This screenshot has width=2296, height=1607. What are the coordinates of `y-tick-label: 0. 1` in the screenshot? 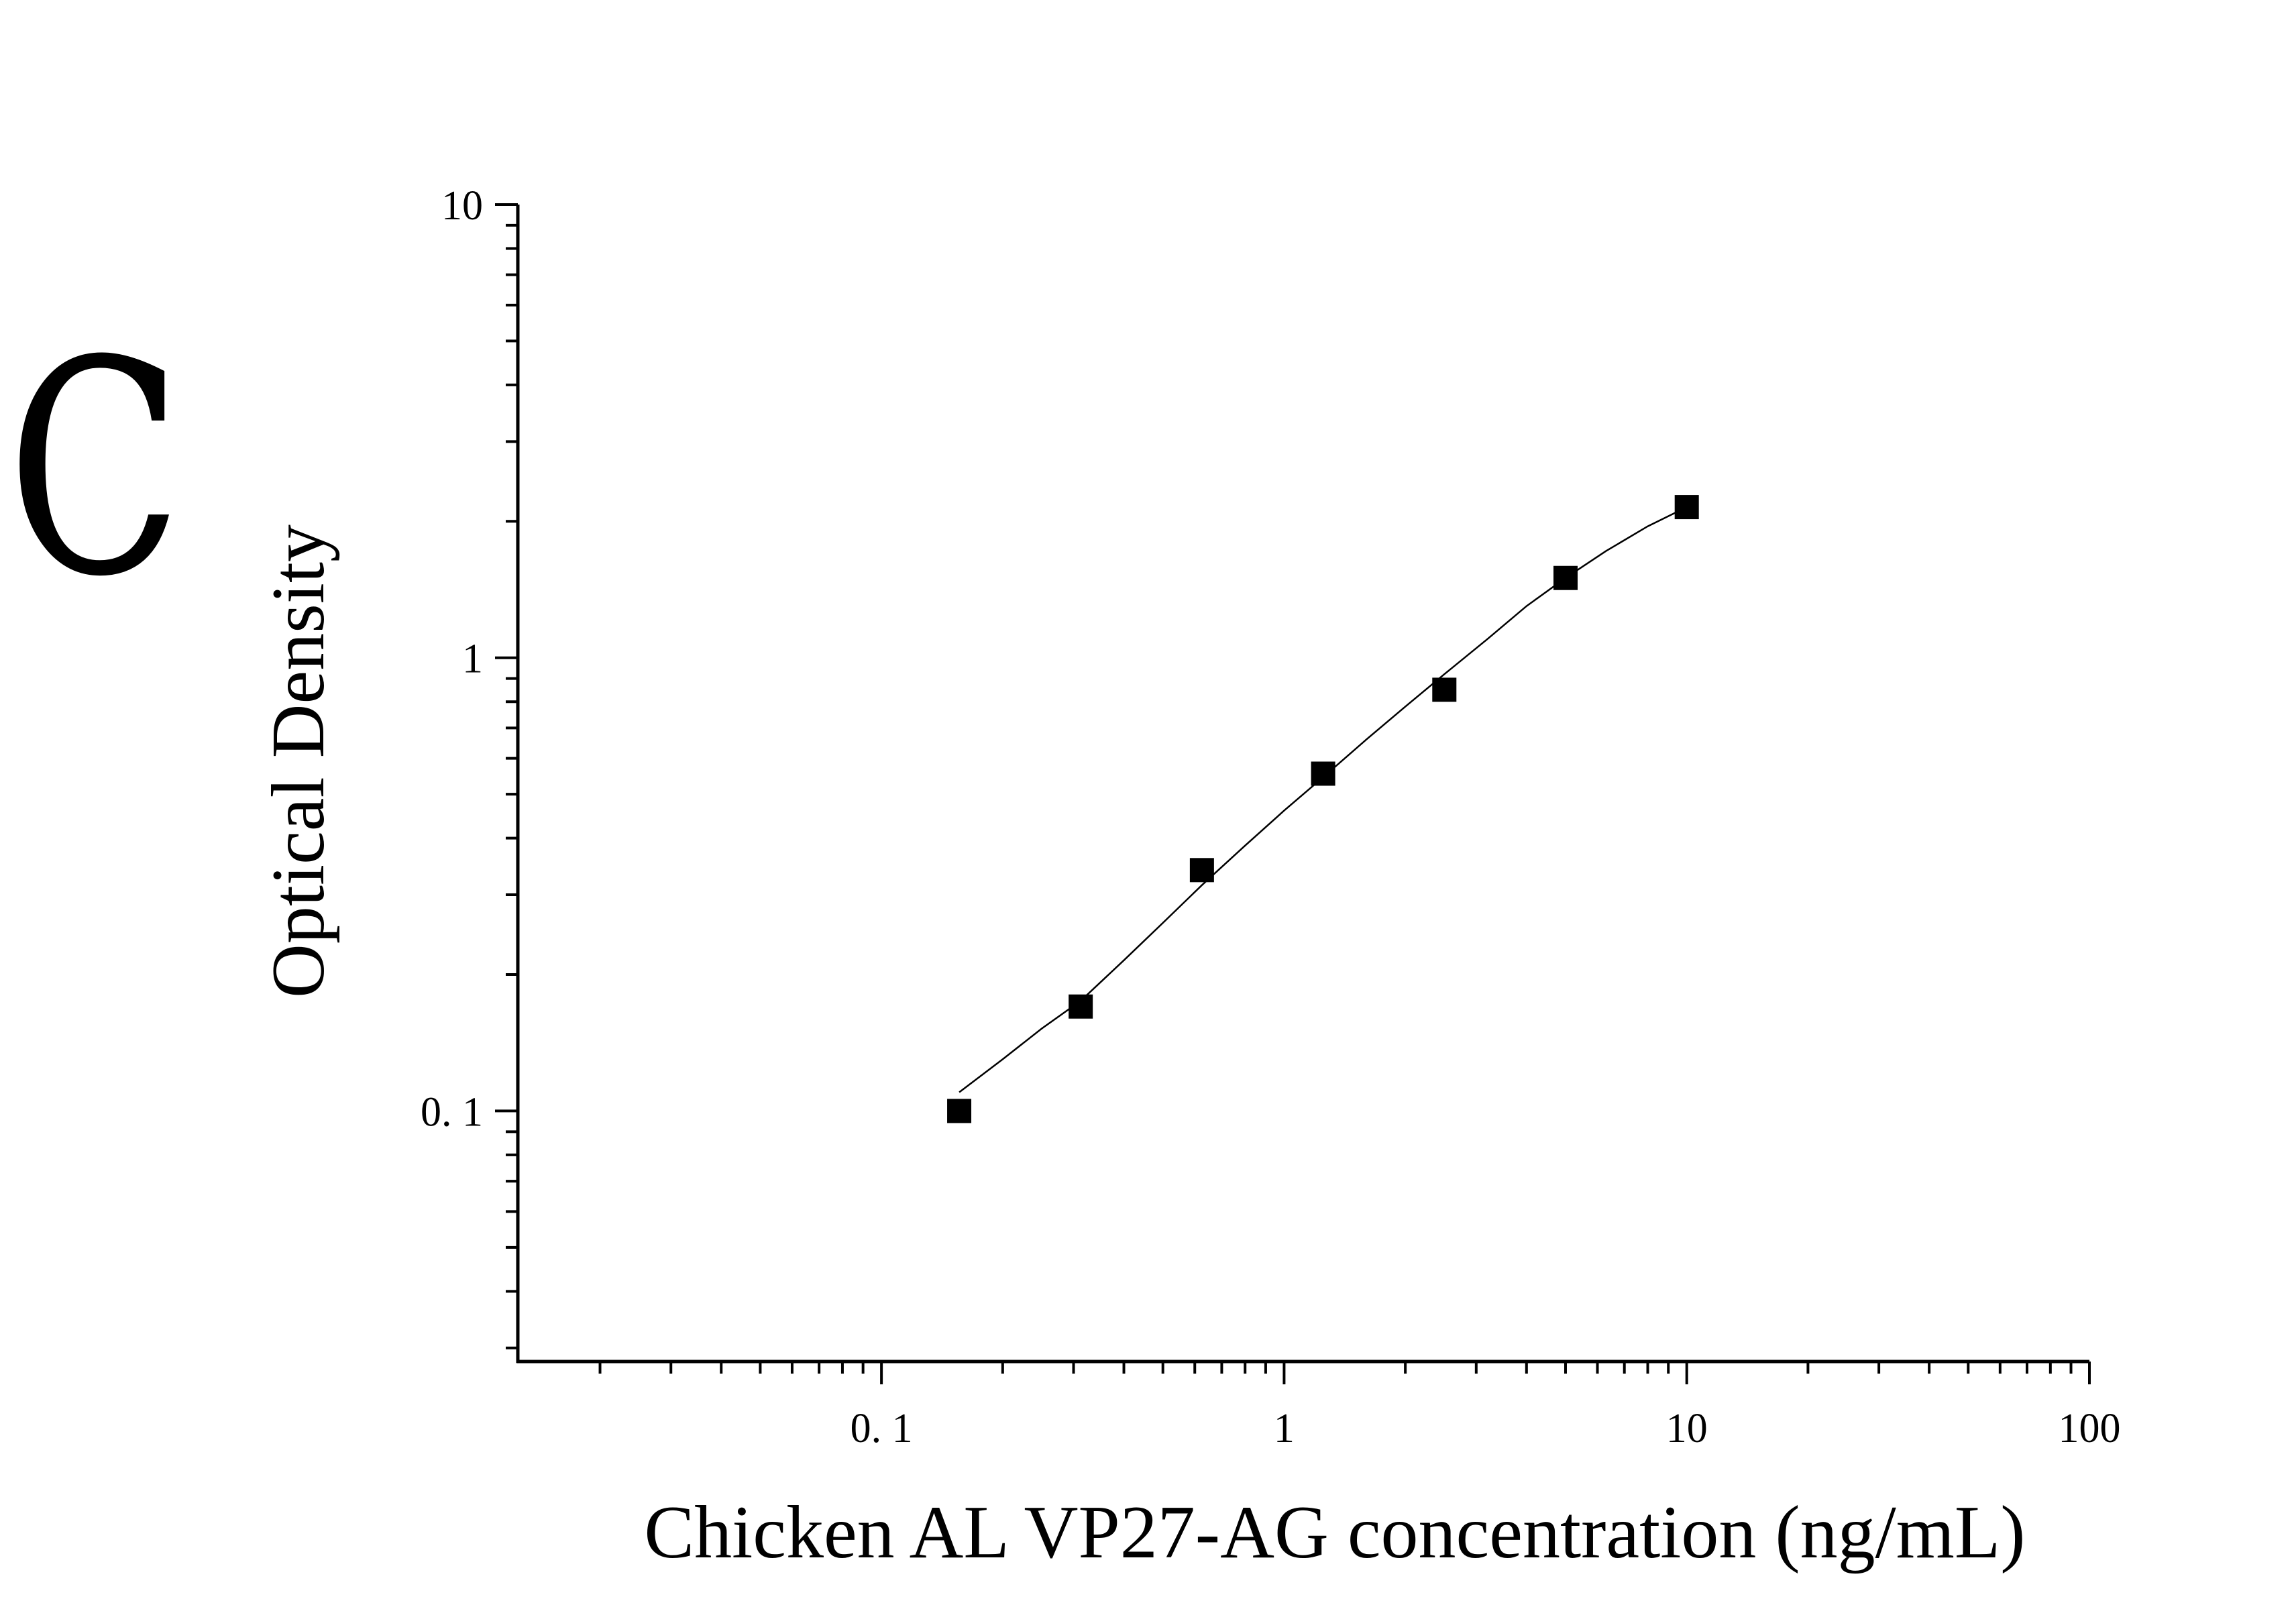 It's located at (452, 1112).